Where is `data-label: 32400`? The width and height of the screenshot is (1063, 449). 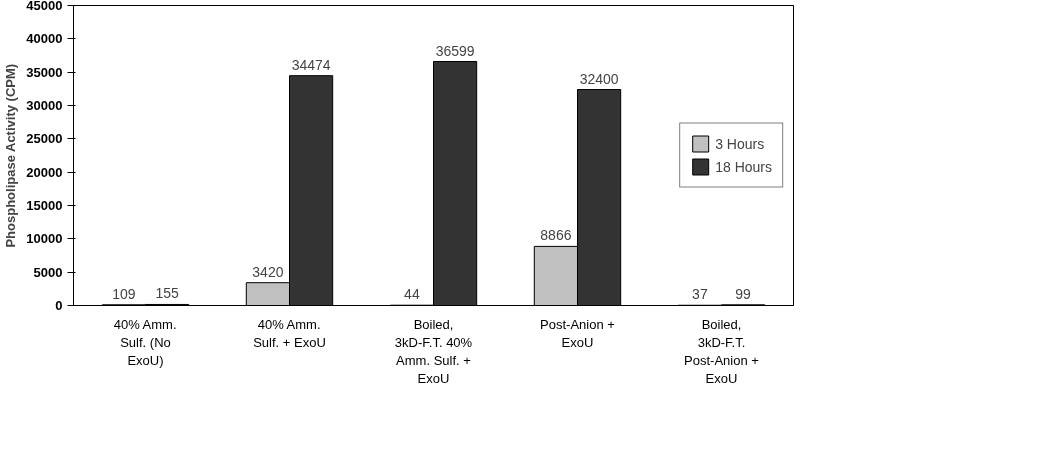 data-label: 32400 is located at coordinates (599, 78).